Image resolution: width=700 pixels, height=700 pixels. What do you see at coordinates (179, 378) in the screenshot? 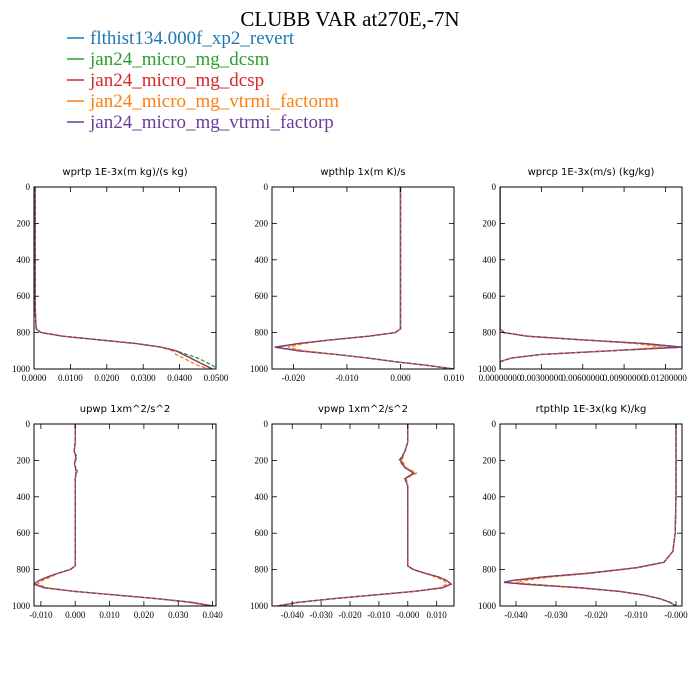
I see `x-tick-label: 0.0400` at bounding box center [179, 378].